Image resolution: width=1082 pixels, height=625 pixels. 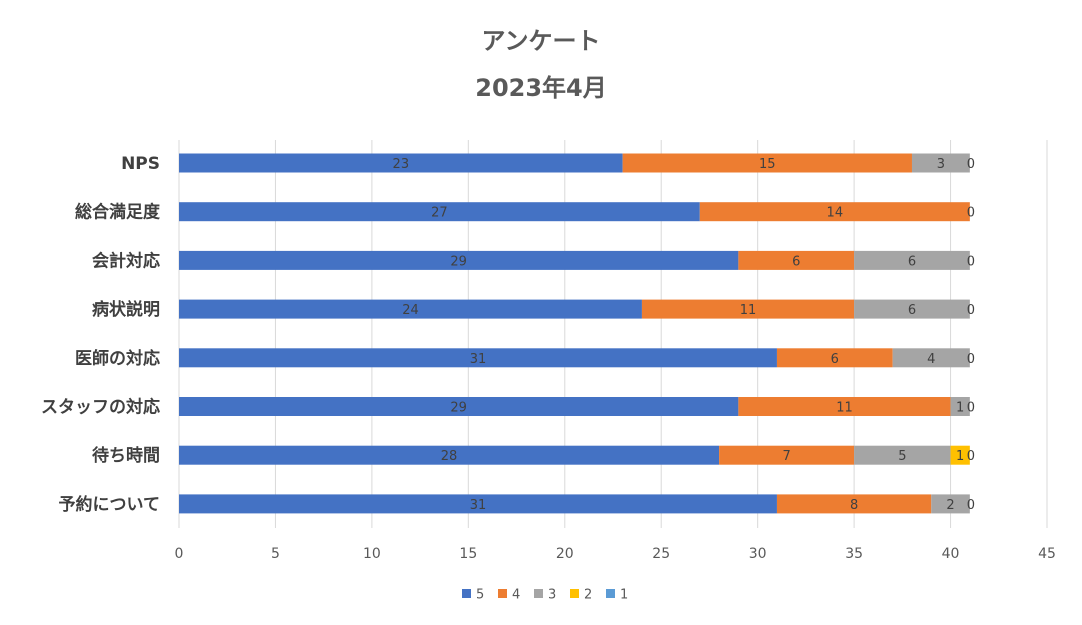 I want to click on category-label: 総合満足度, so click(x=118, y=212).